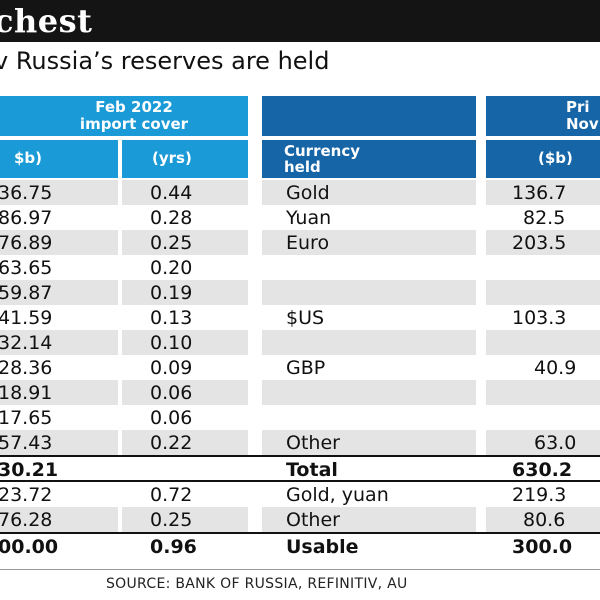  Describe the element at coordinates (300, 342) in the screenshot. I see `table-row: 32.14 0.10` at that location.